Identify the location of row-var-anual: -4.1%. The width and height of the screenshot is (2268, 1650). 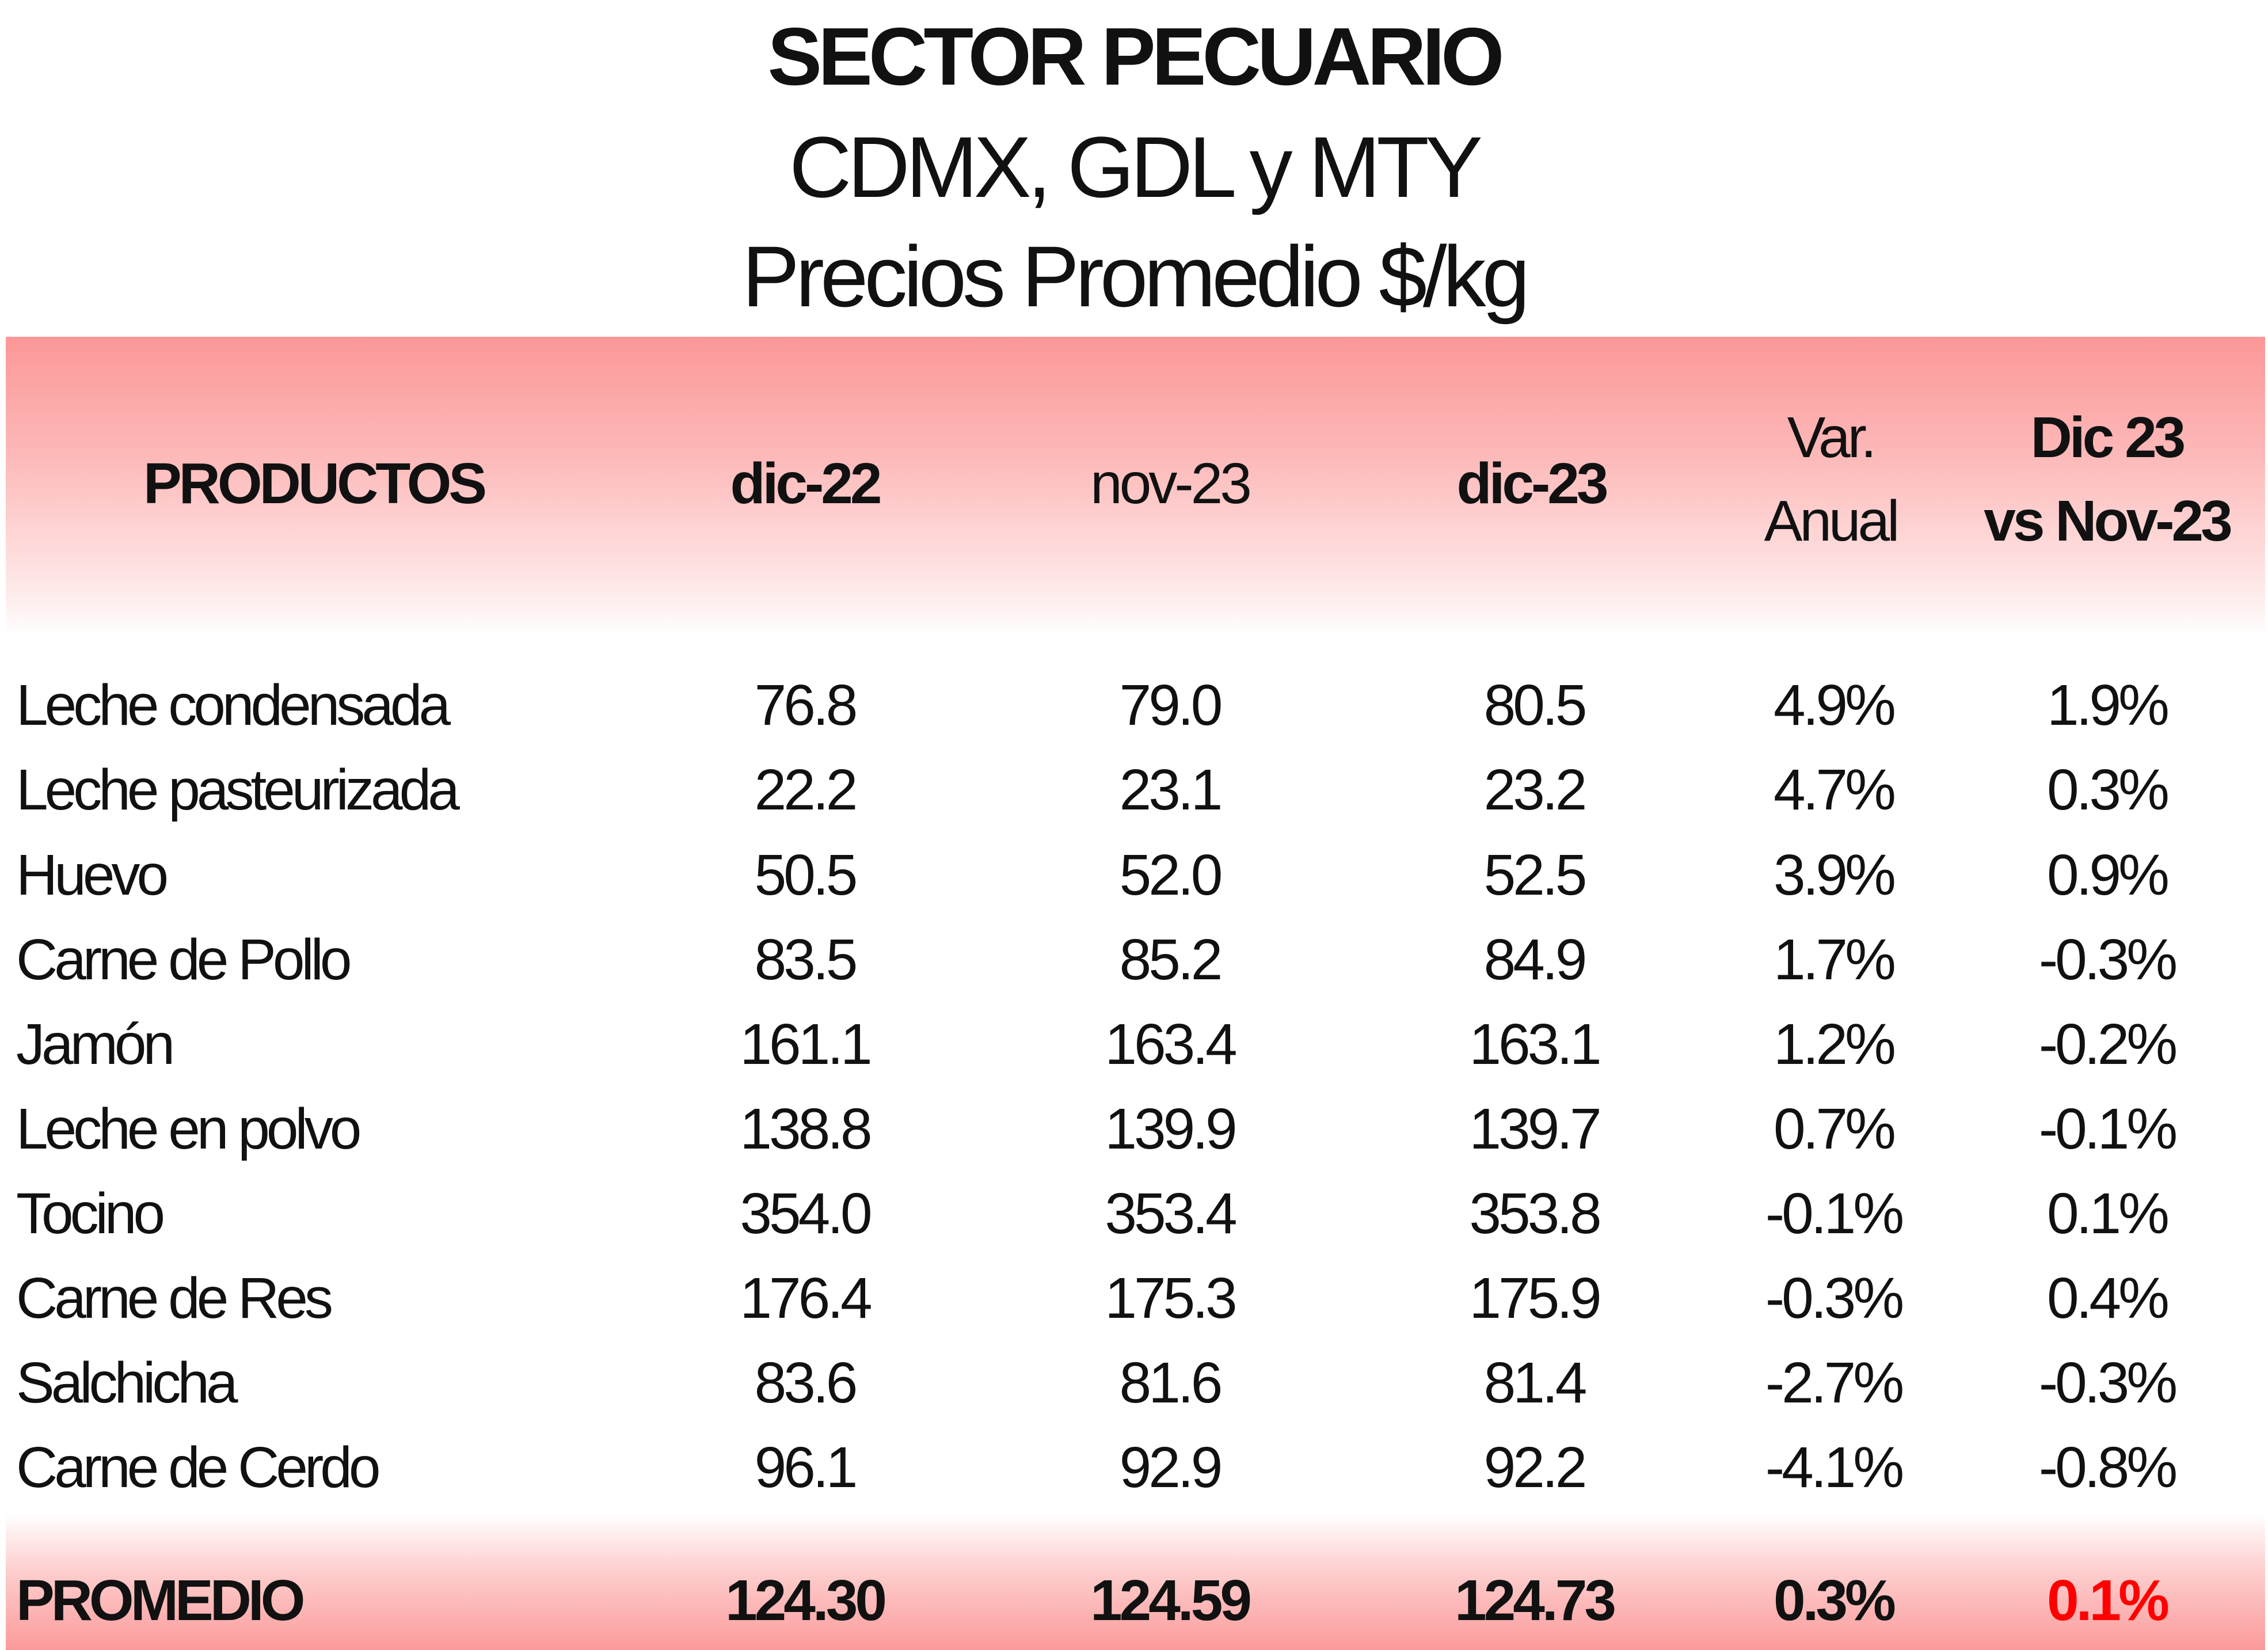
(1834, 1468).